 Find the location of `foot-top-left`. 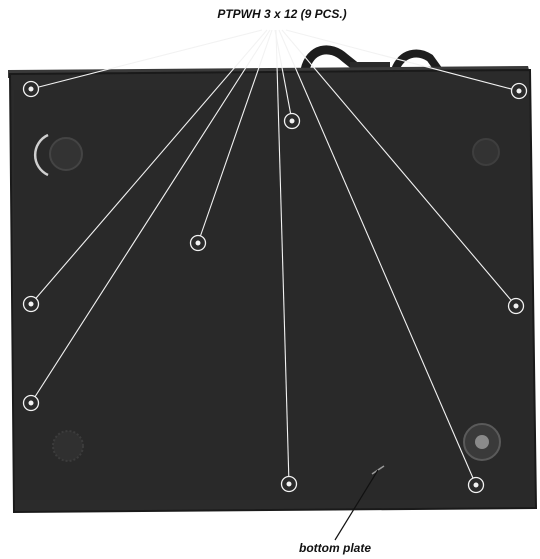

foot-top-left is located at coordinates (58, 155).